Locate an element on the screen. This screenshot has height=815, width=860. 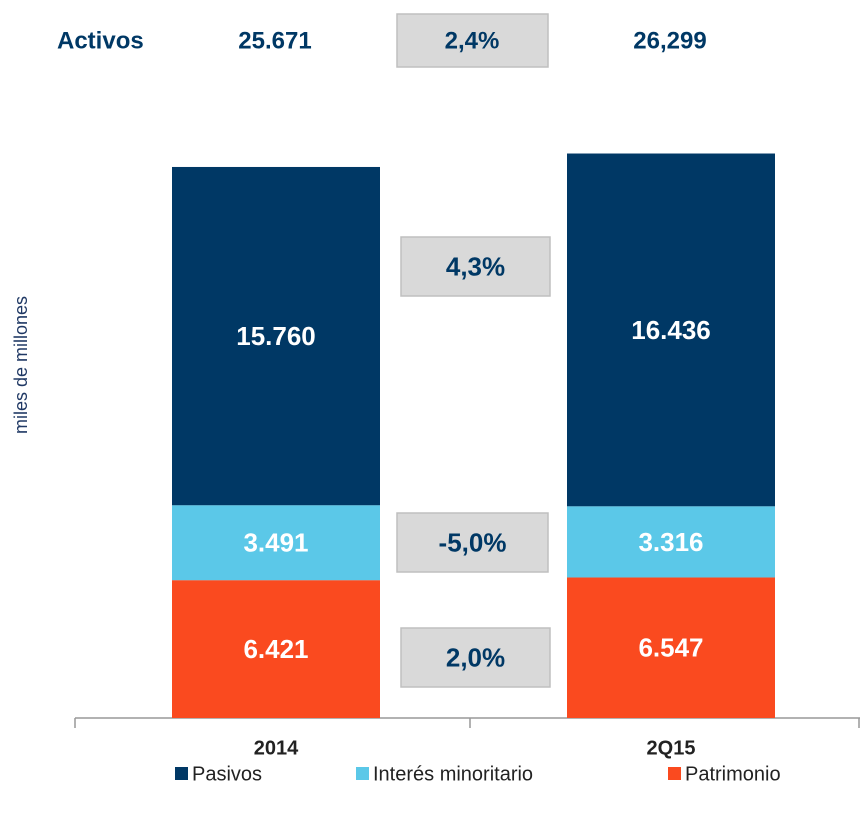
legend-label: Patrimonio is located at coordinates (733, 774).